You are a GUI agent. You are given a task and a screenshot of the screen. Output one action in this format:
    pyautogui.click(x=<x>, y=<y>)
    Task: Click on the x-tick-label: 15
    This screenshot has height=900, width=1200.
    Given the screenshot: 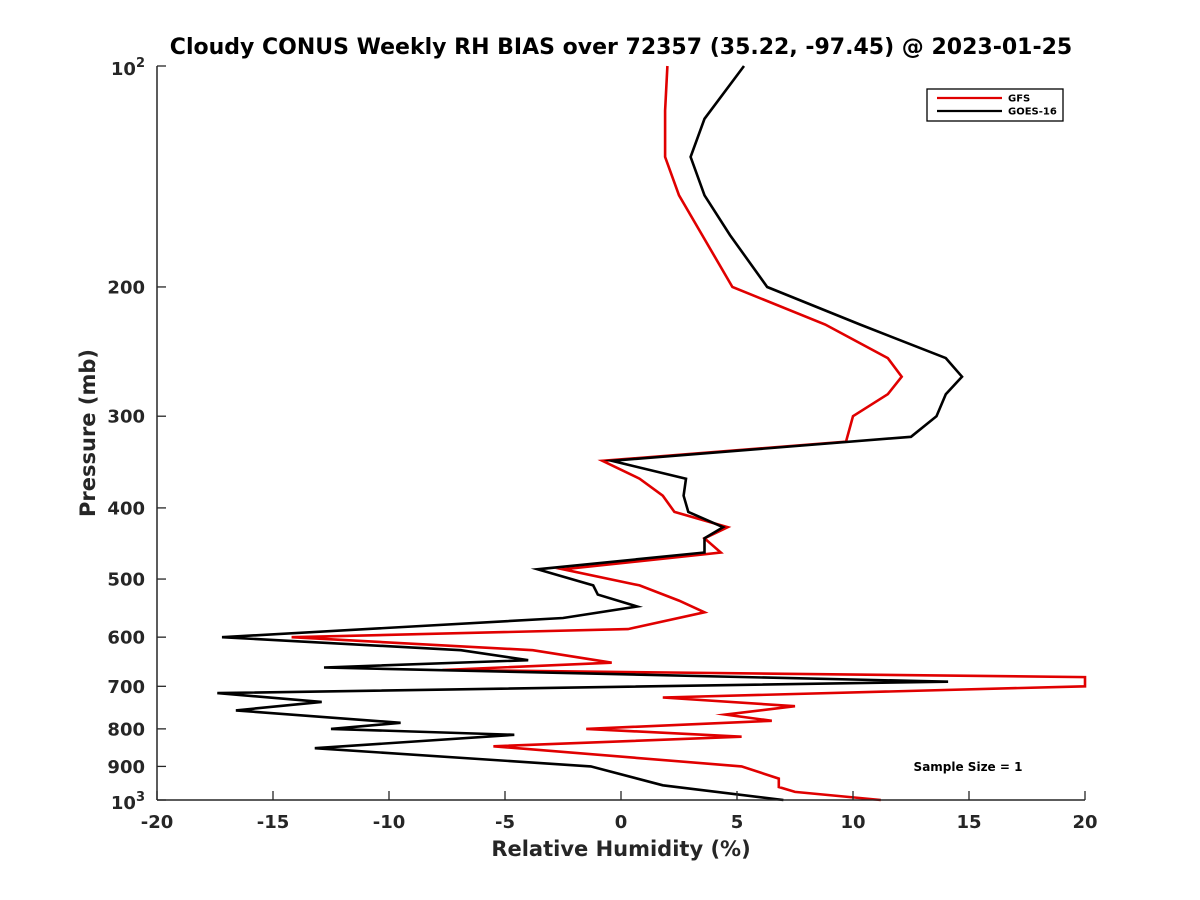 What is the action you would take?
    pyautogui.click(x=968, y=822)
    